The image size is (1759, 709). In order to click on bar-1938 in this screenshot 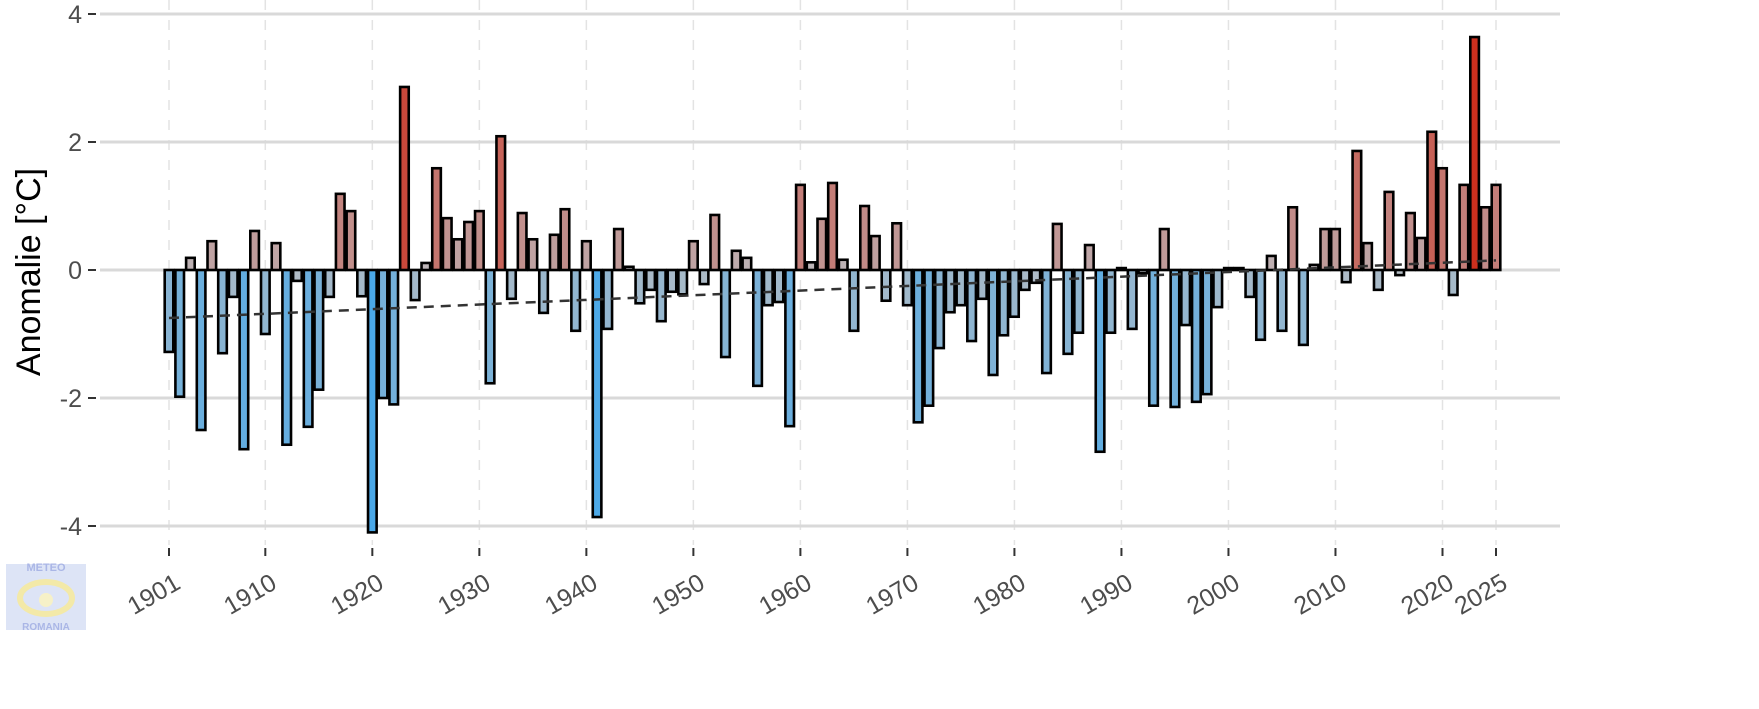, I will do `click(565, 239)`.